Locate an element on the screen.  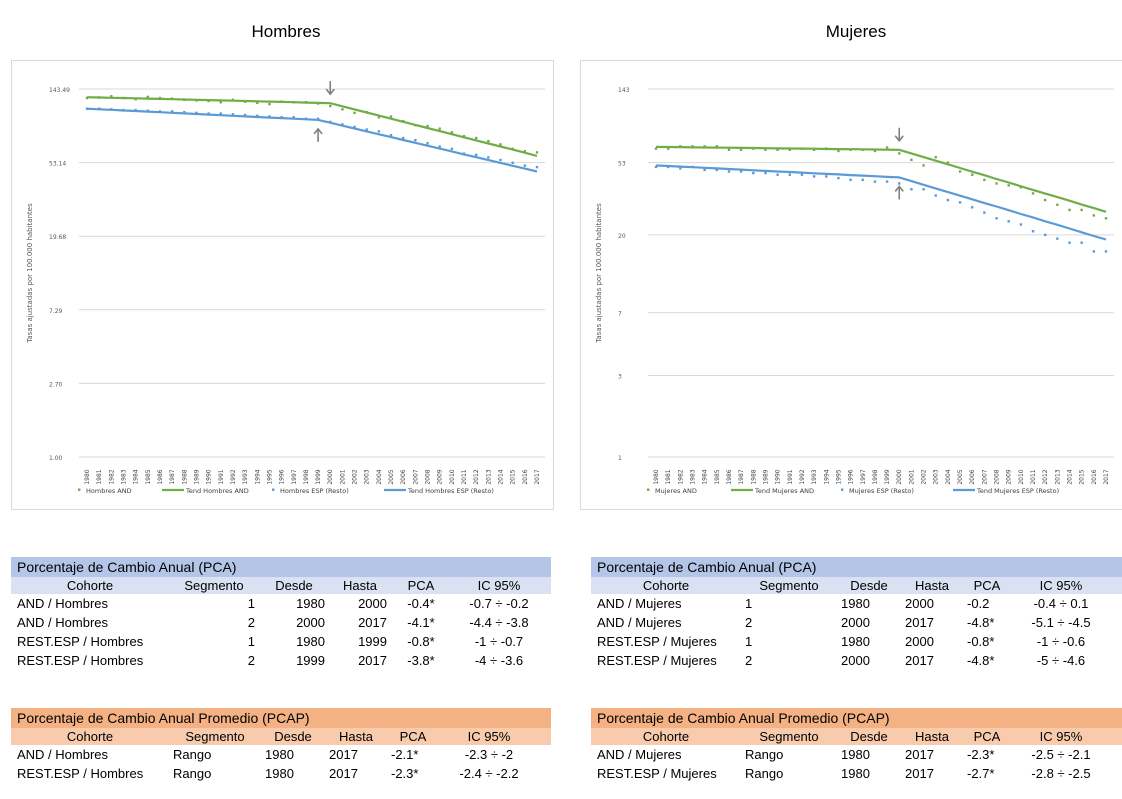
hombres-xtick-label: 2008 is located at coordinates (428, 476).